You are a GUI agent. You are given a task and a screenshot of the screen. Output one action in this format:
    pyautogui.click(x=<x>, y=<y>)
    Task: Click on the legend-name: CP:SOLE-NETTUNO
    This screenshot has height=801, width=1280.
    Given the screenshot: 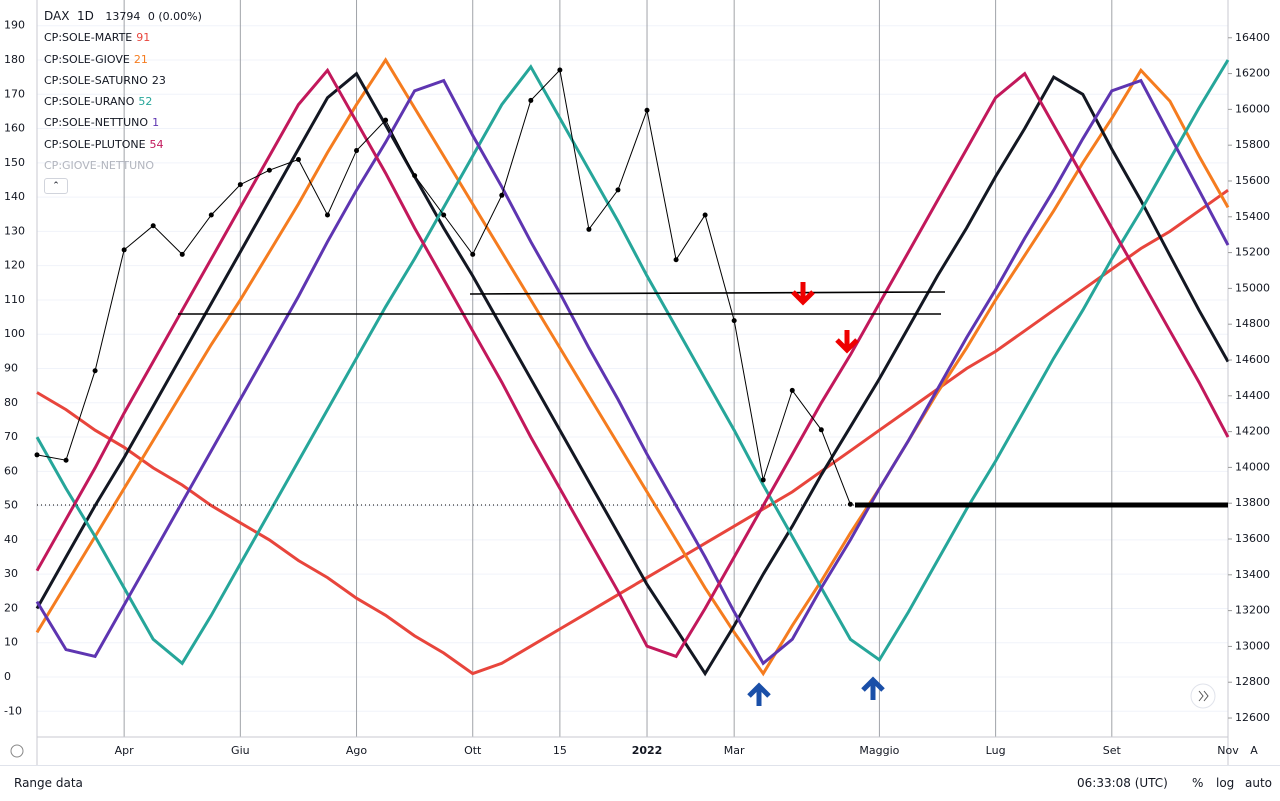 What is the action you would take?
    pyautogui.click(x=96, y=123)
    